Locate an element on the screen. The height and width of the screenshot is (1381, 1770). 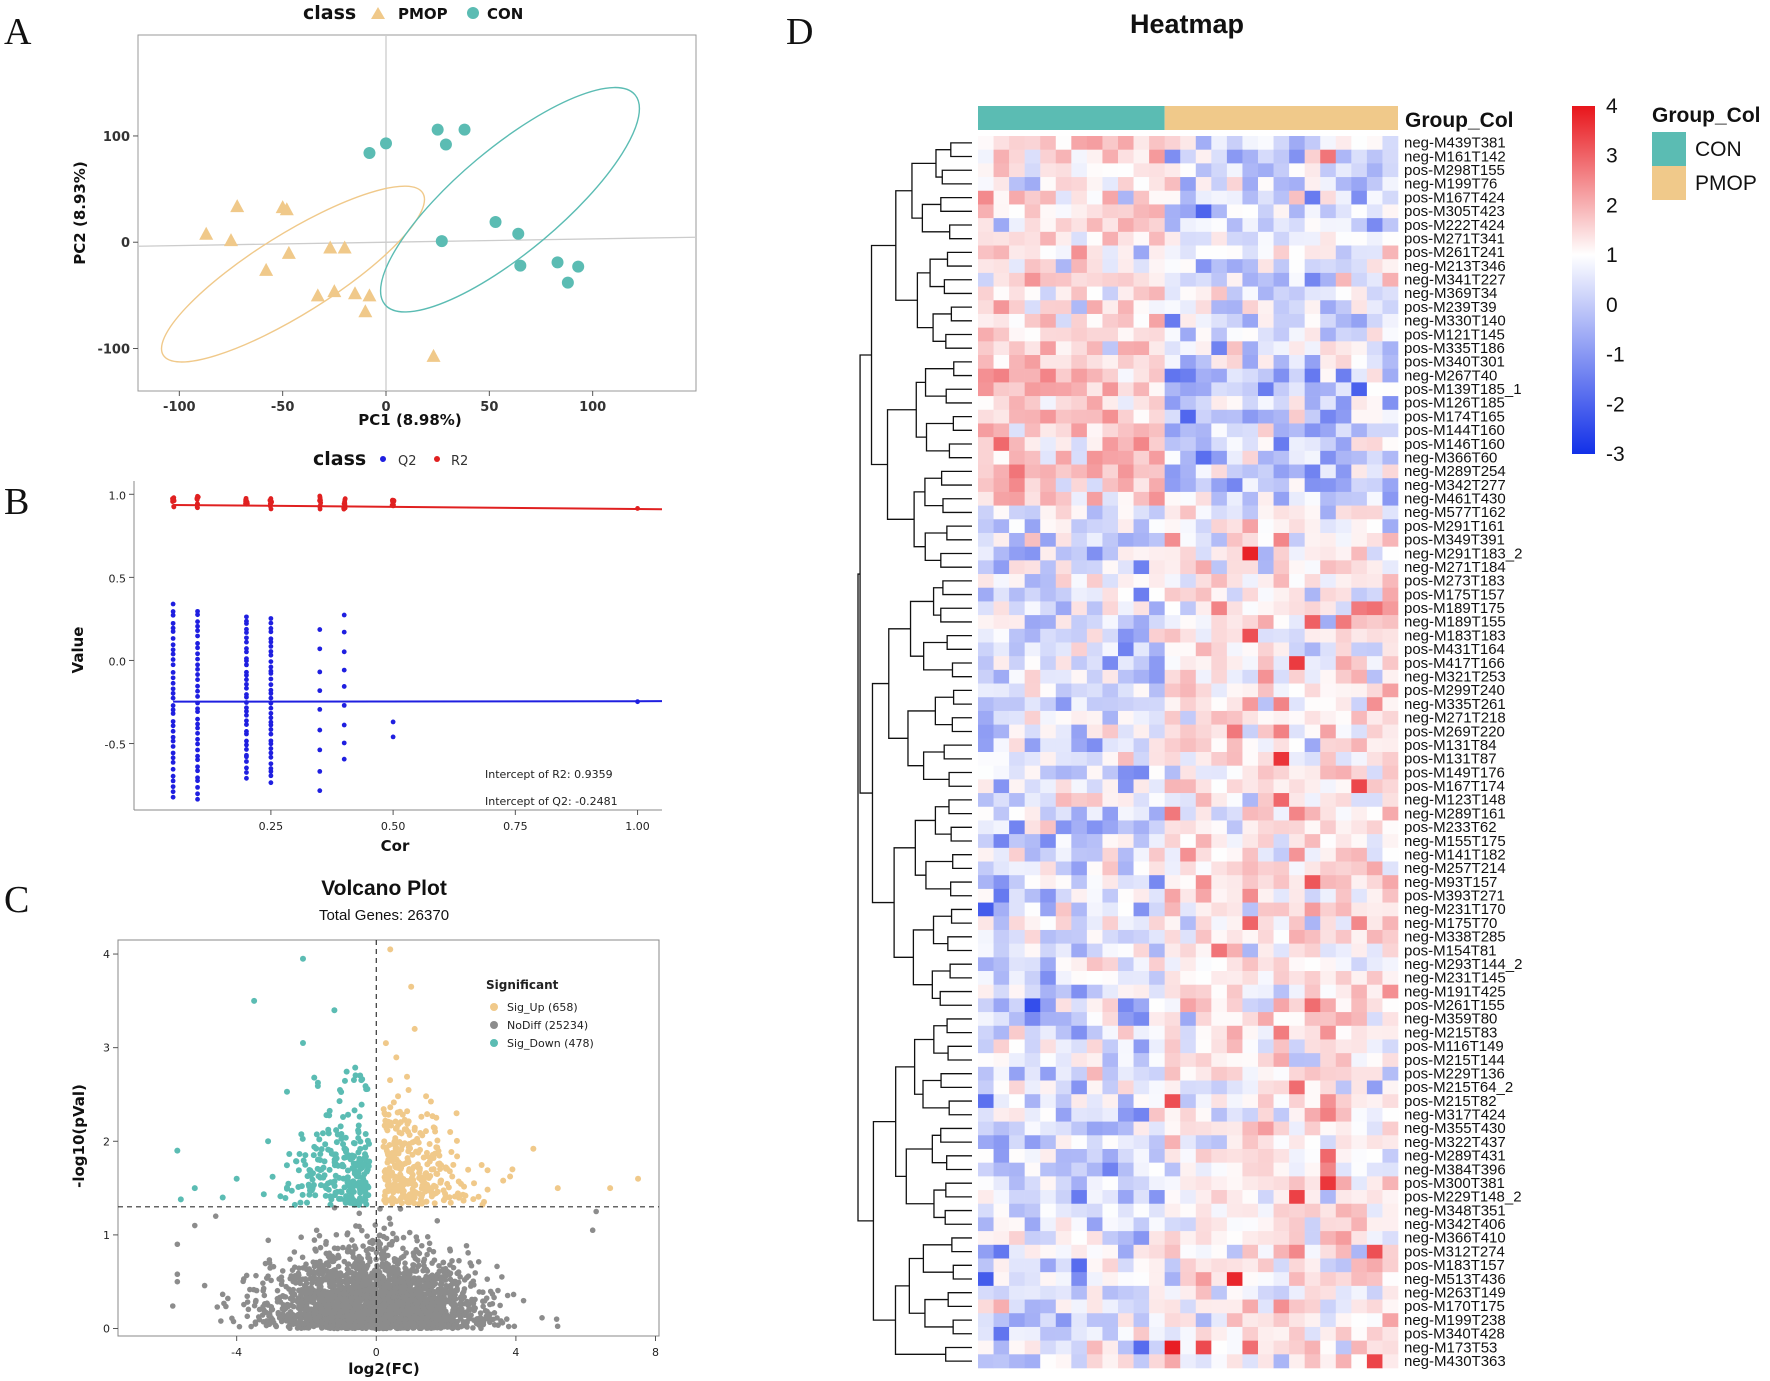
pca-point-con is located at coordinates (578, 266).